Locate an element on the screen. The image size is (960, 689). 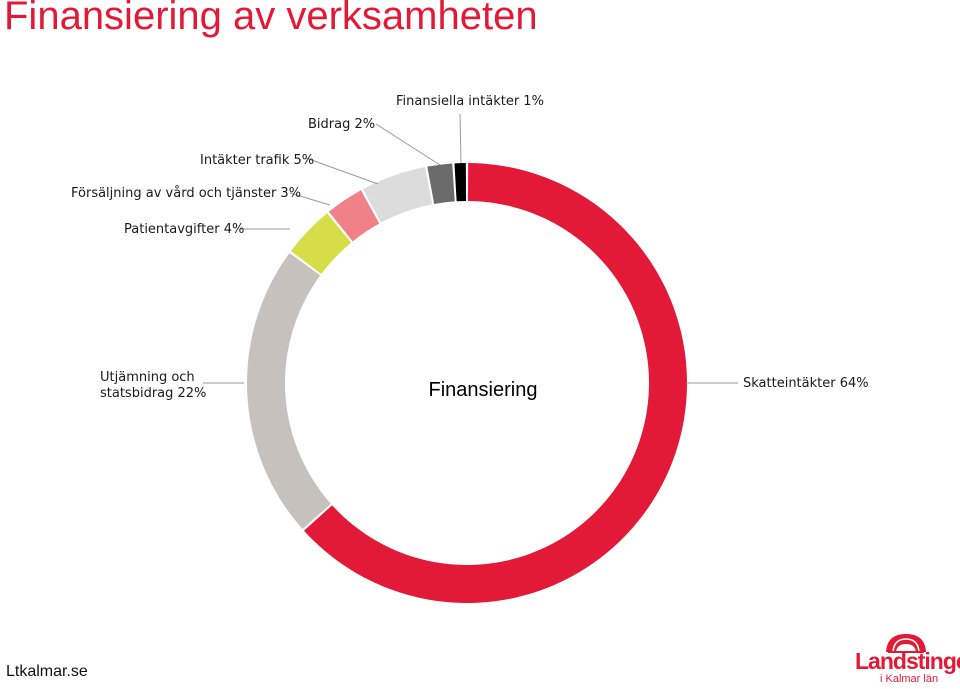
logo-arch-icon is located at coordinates (906, 643).